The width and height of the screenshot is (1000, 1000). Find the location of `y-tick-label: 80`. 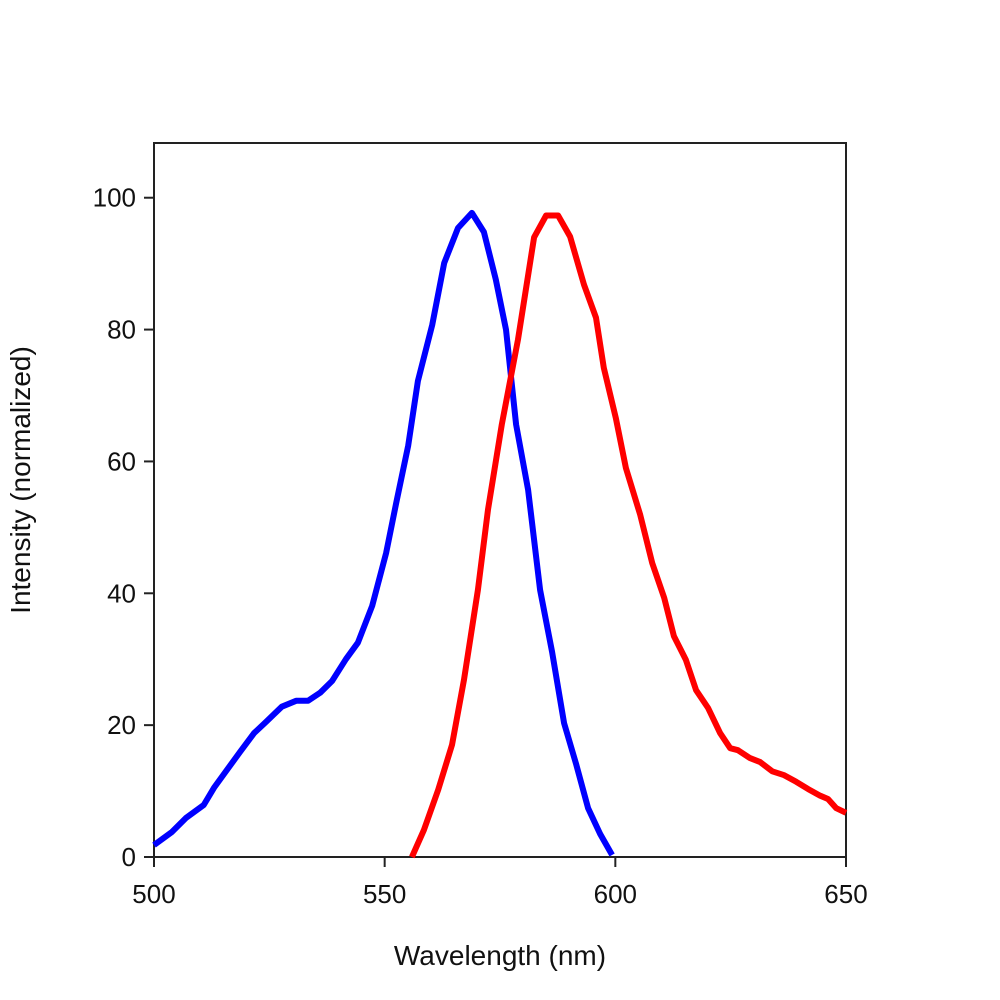

y-tick-label: 80 is located at coordinates (121, 330).